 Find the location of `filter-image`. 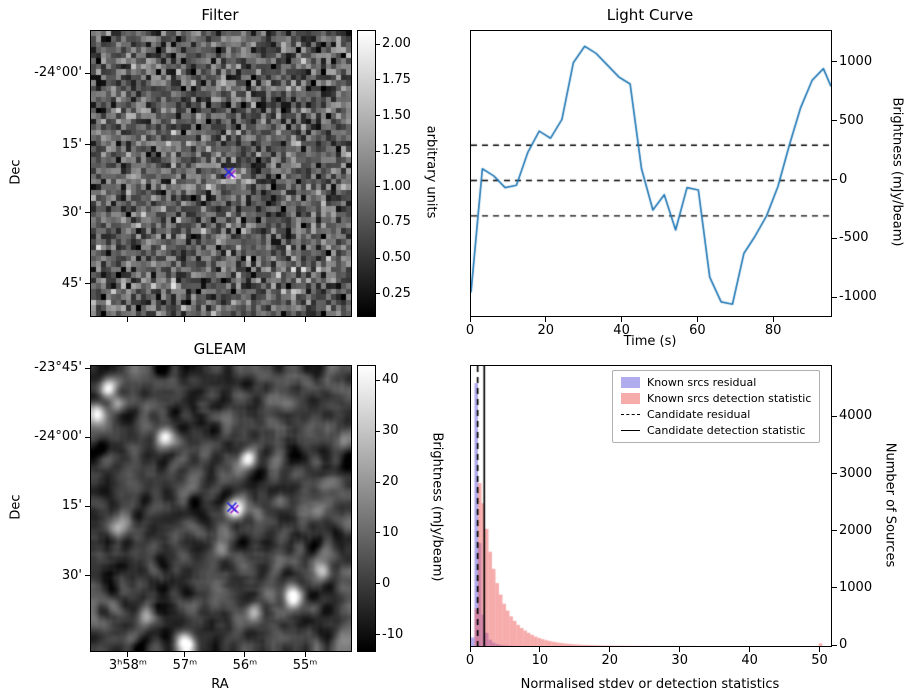

filter-image is located at coordinates (221, 173).